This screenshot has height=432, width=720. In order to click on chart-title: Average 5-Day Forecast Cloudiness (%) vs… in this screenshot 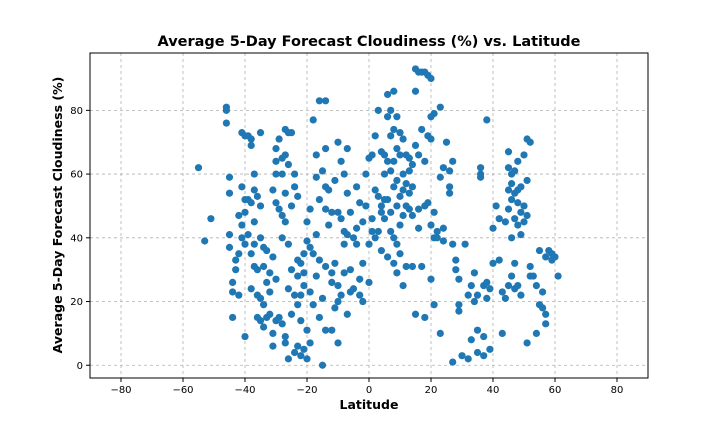, I will do `click(369, 42)`.